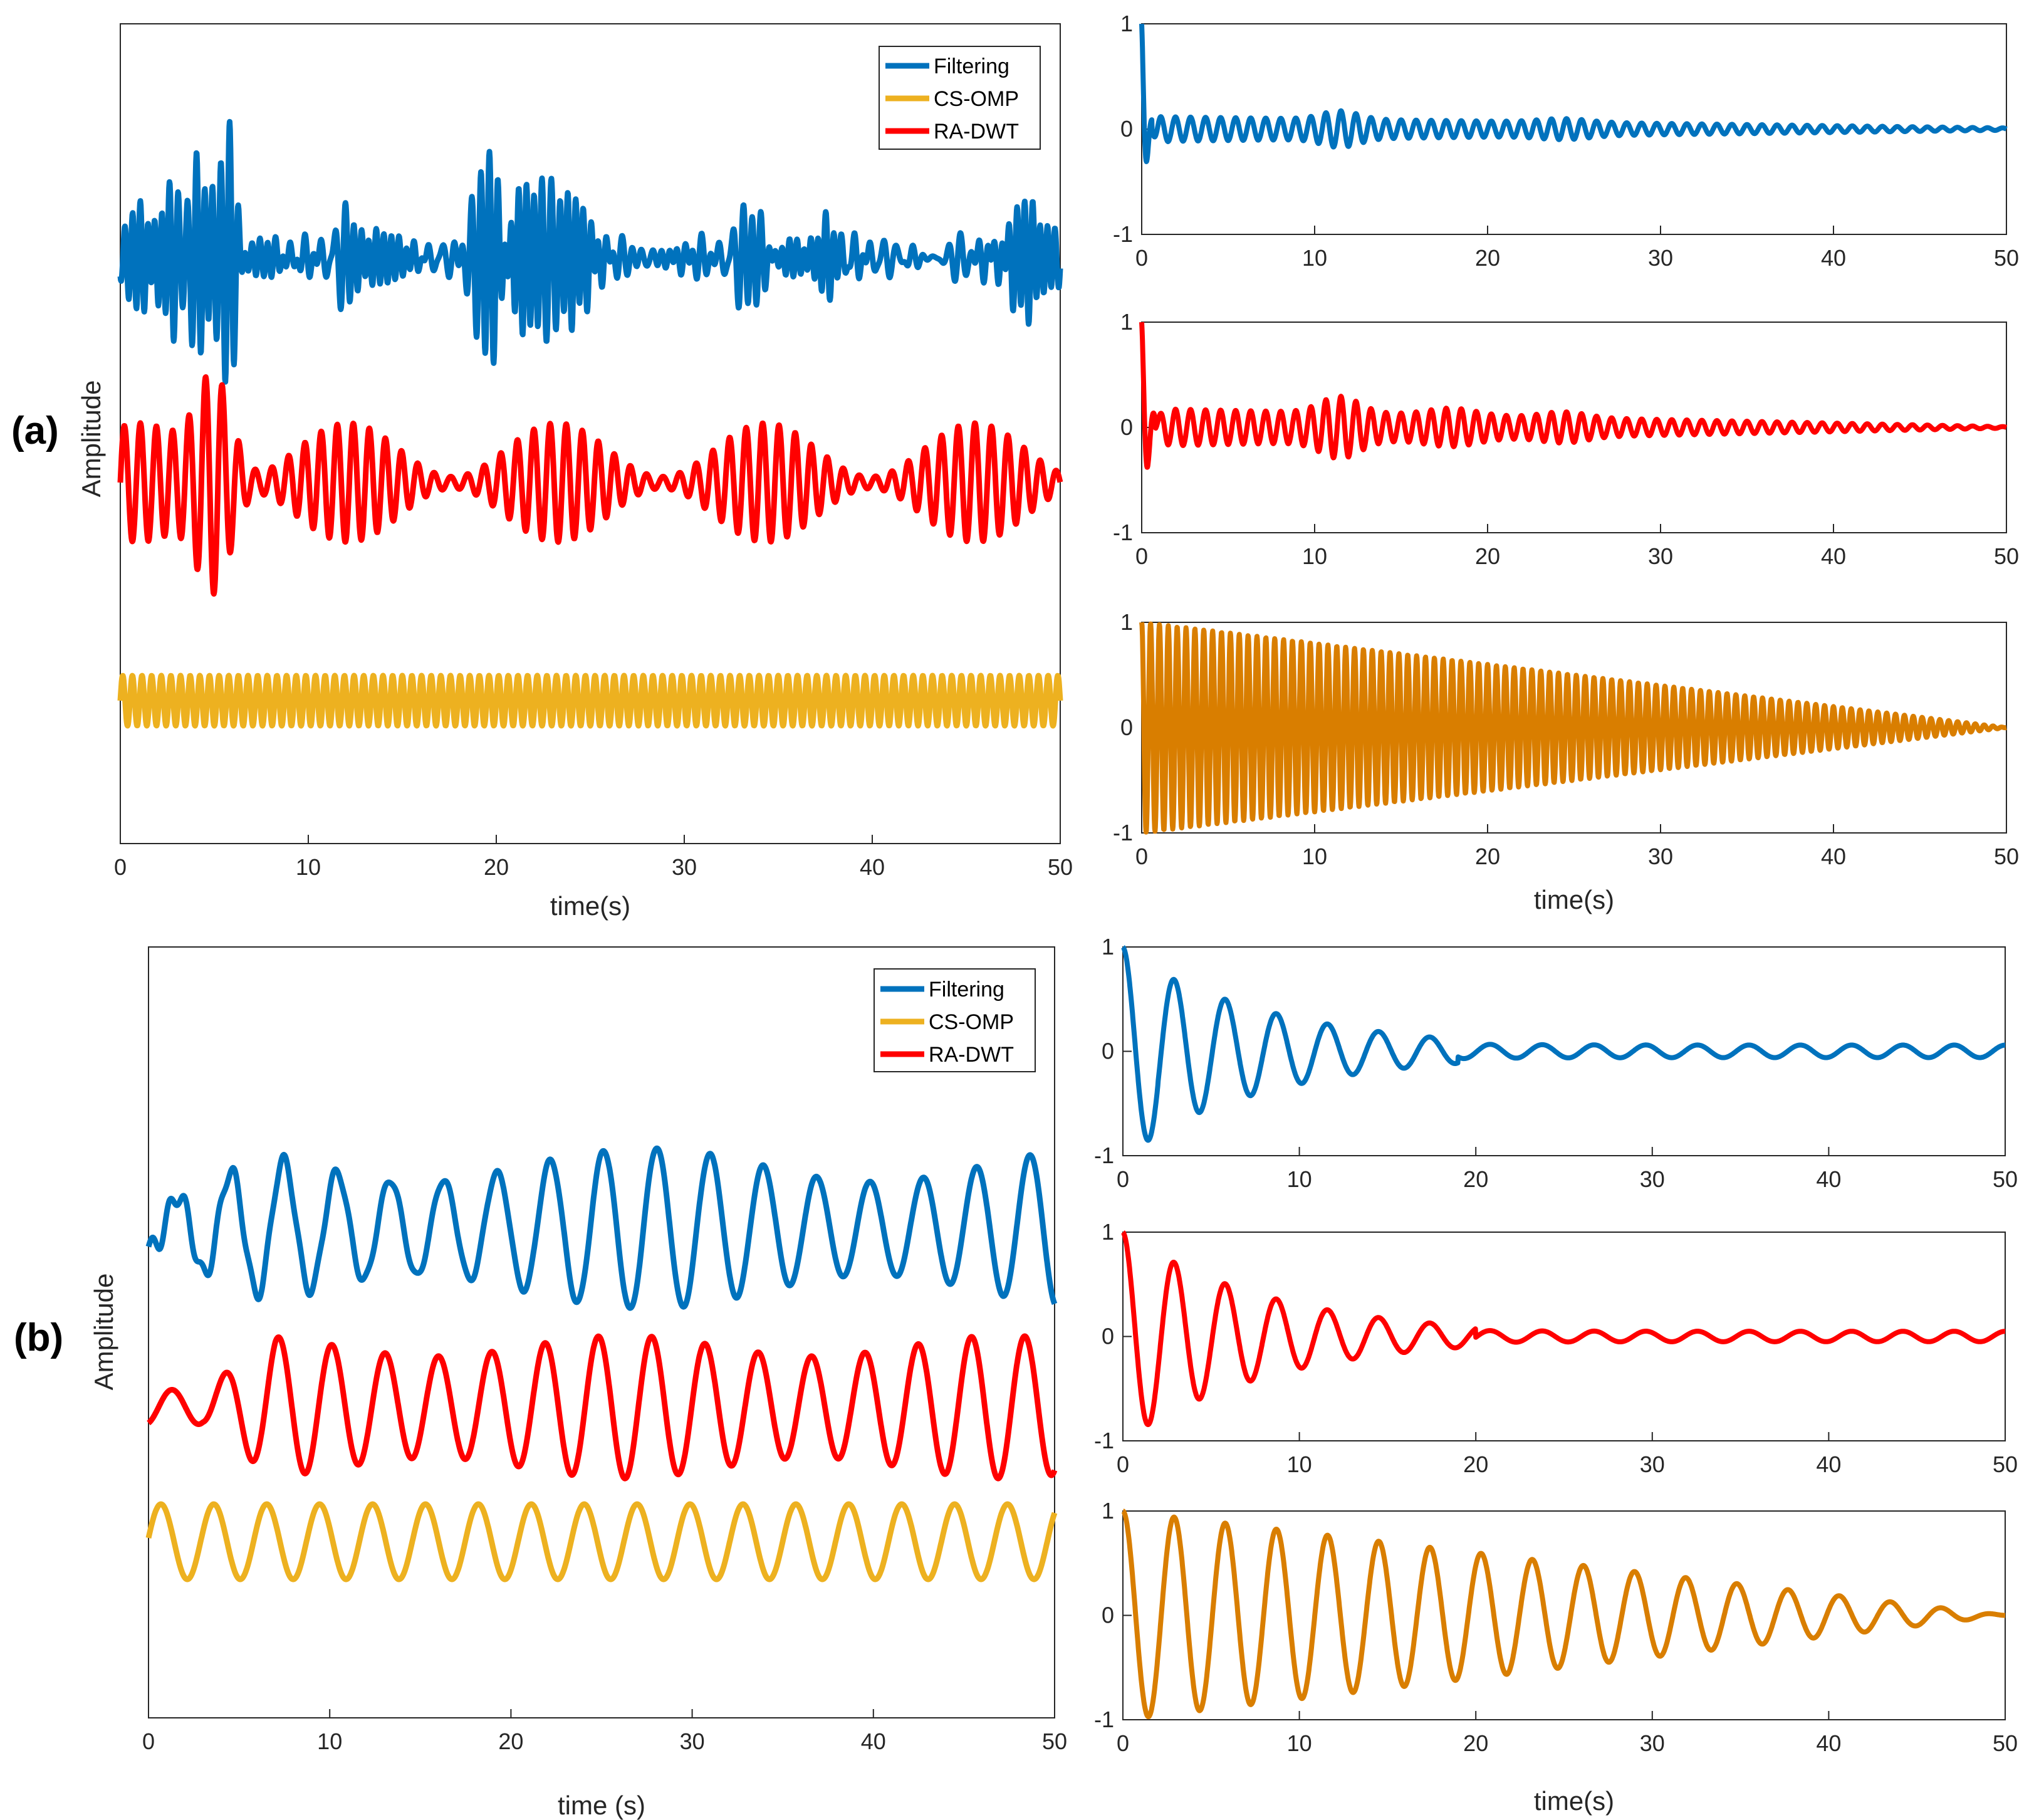 The height and width of the screenshot is (1820, 2034). I want to click on panel-a-right-3-xtick-label-0: 0, so click(1142, 856).